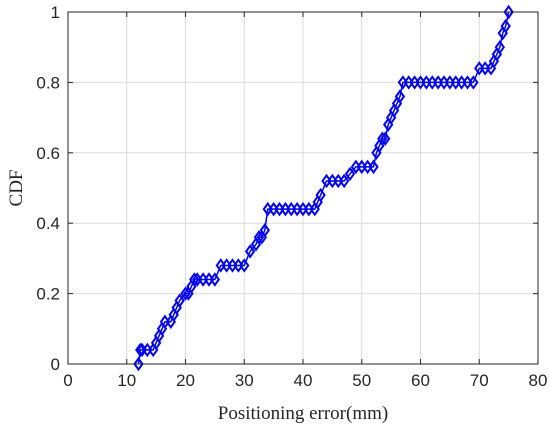  Describe the element at coordinates (185, 380) in the screenshot. I see `x-tick-label: 20` at that location.